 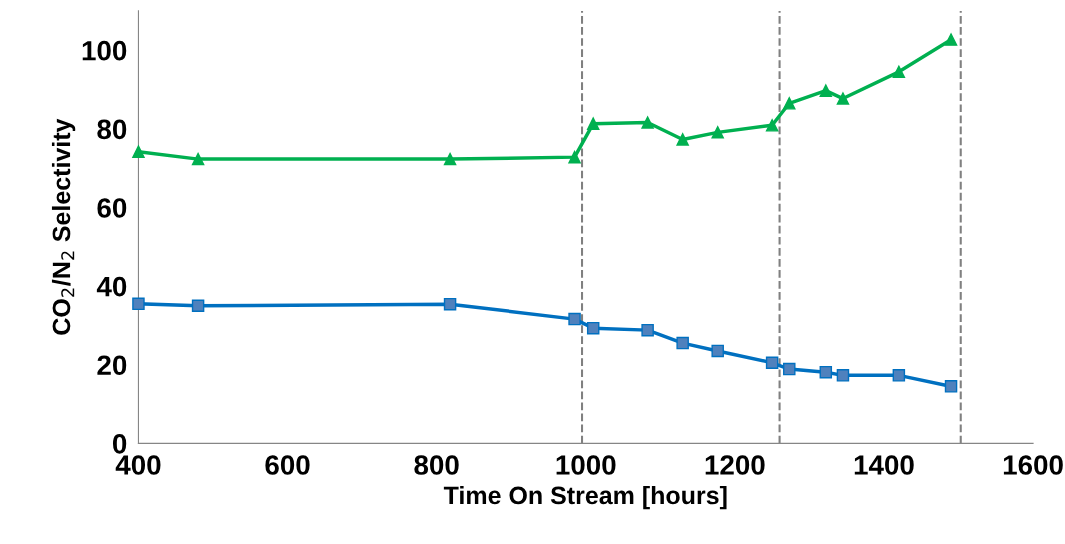 I want to click on x-tick-label: 1600, so click(x=1033, y=465).